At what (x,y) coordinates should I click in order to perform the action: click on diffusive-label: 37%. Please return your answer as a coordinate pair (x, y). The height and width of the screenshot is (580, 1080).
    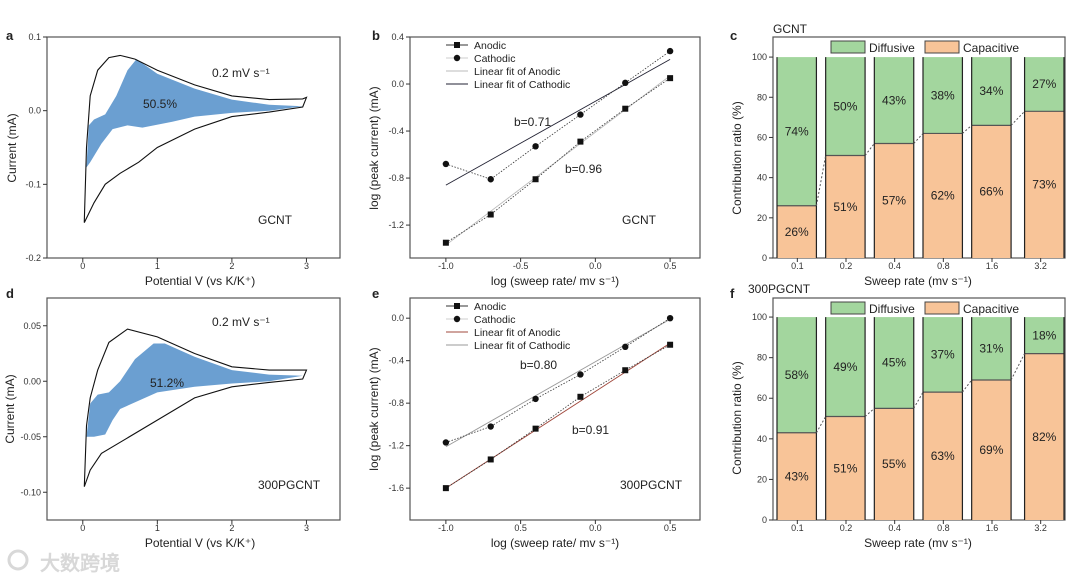
    Looking at the image, I should click on (943, 355).